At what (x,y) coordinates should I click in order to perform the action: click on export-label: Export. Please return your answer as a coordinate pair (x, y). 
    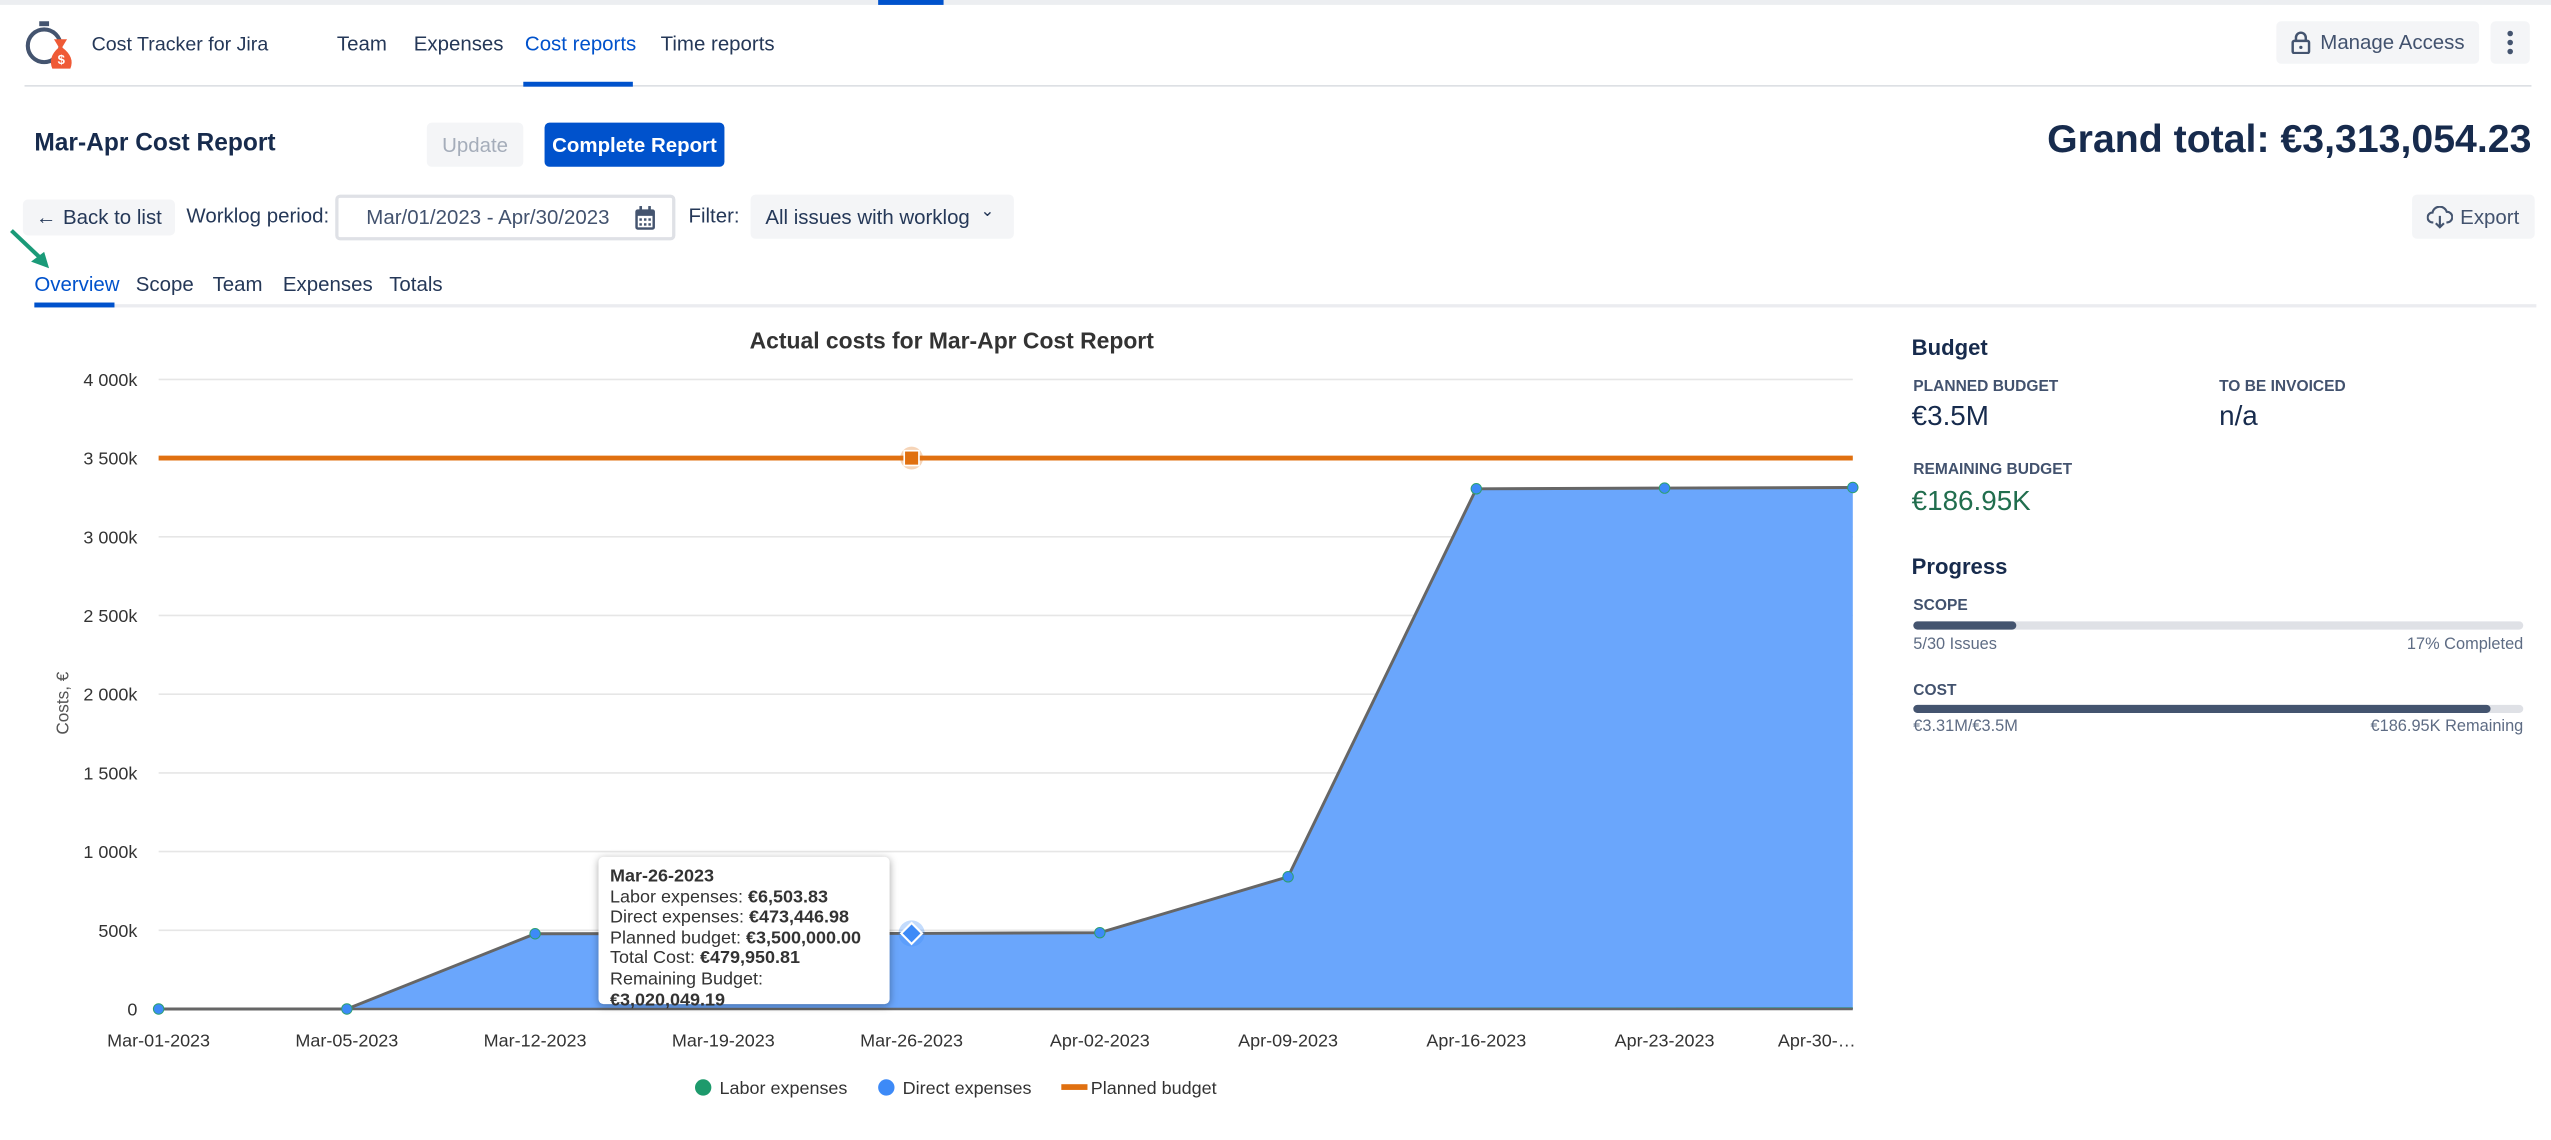
    Looking at the image, I should click on (2490, 217).